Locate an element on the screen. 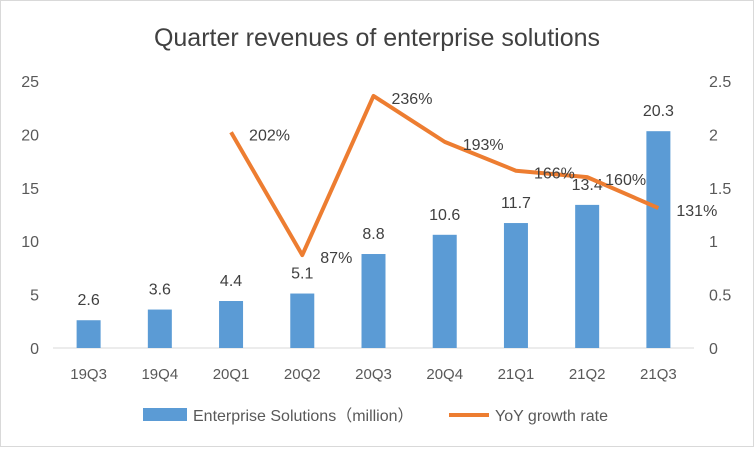  line-data-label: 202% is located at coordinates (269, 135).